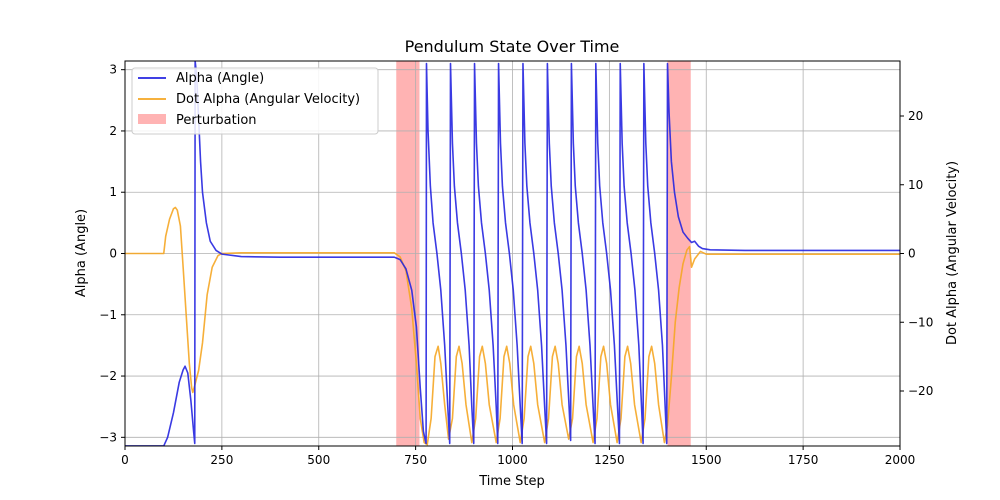 The height and width of the screenshot is (500, 1000). Describe the element at coordinates (415, 460) in the screenshot. I see `x-tick-label: 750` at that location.